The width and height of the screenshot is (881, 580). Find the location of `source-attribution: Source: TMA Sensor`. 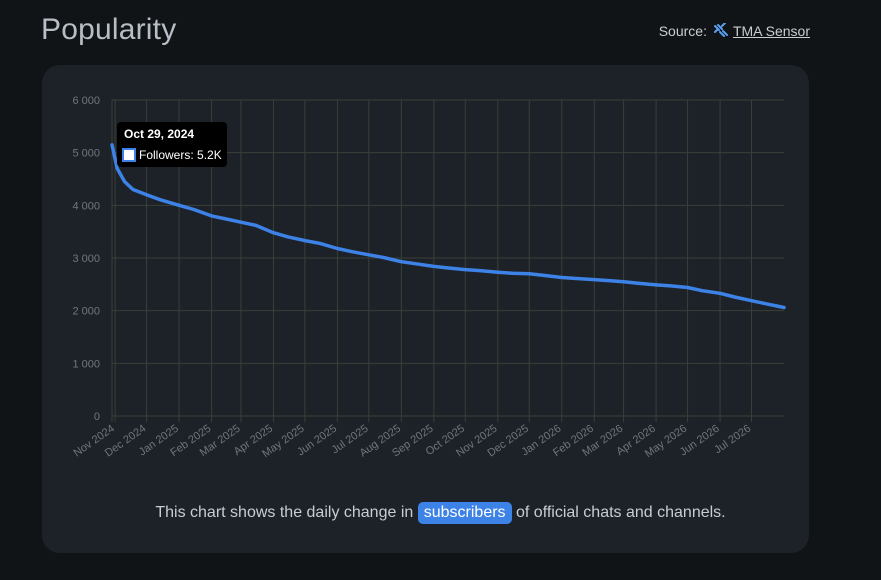

source-attribution: Source: TMA Sensor is located at coordinates (734, 30).